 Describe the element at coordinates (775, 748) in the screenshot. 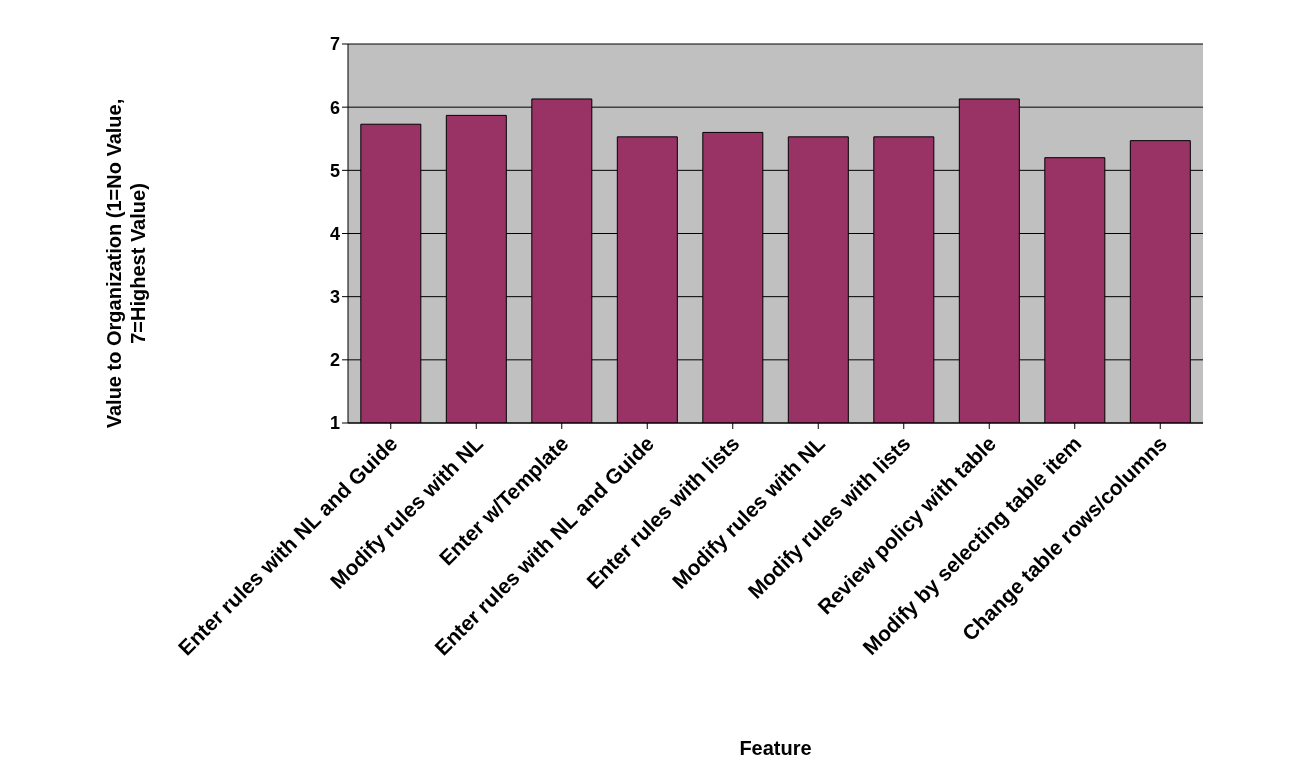

I see `x-axis-title: Feature` at that location.